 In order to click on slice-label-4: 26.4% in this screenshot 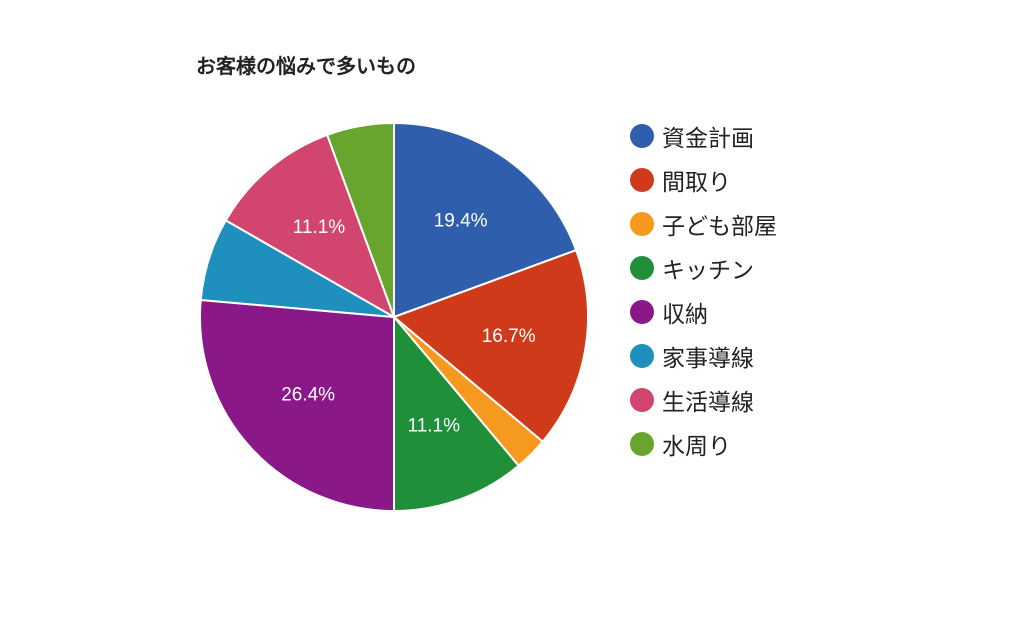, I will do `click(308, 395)`.